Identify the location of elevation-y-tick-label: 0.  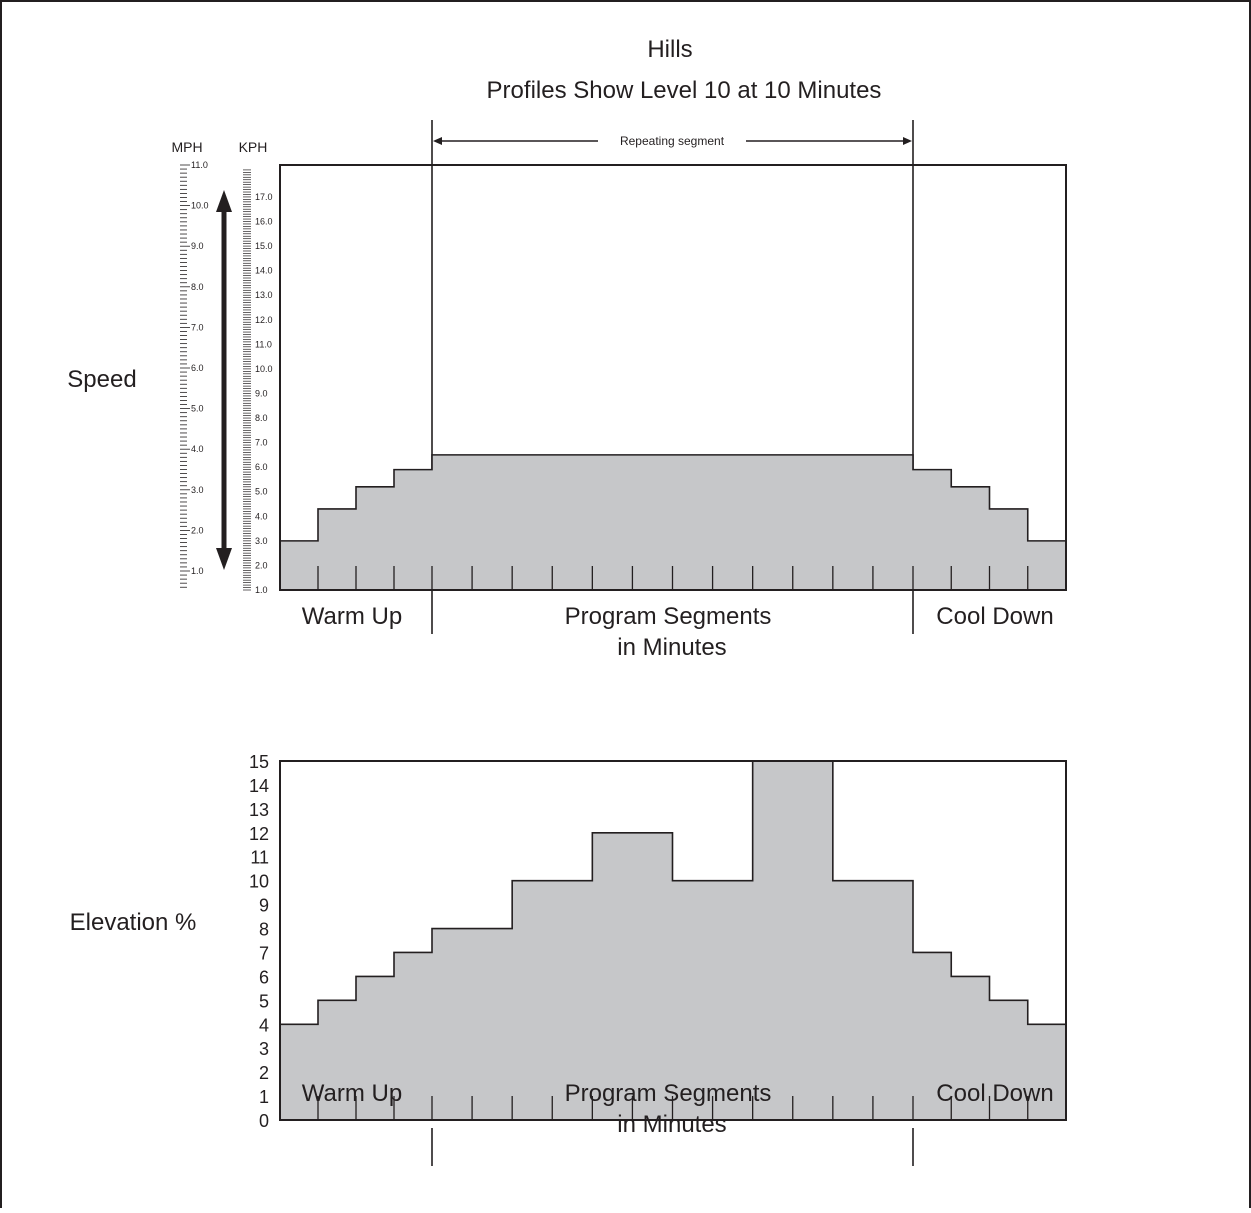
(264, 1121).